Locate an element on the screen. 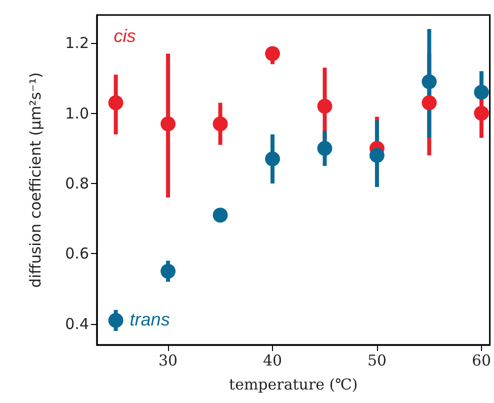 The height and width of the screenshot is (403, 494). y-tick-label: 1.2 is located at coordinates (77, 43).